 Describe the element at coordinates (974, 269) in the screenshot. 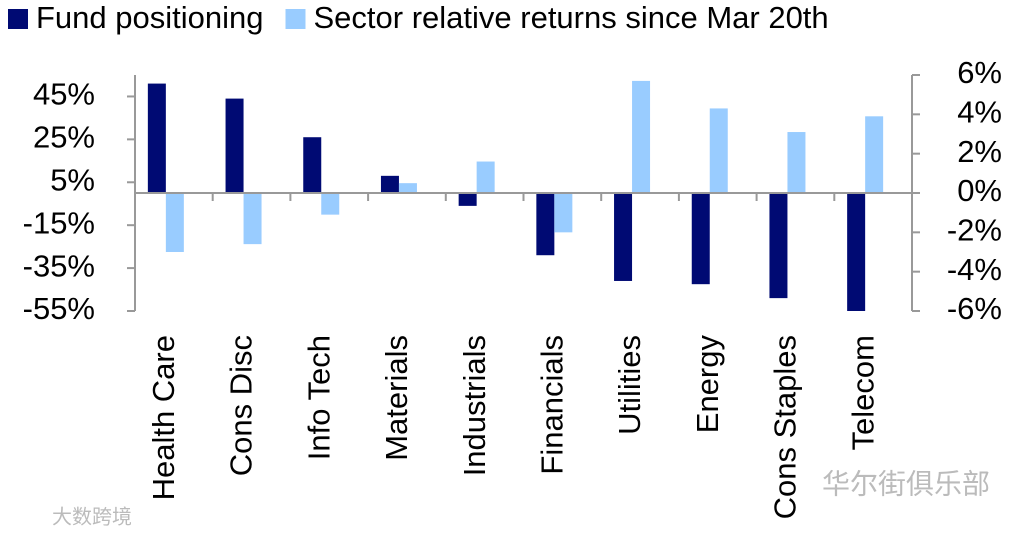

I see `y2-tick-label: -4%` at that location.